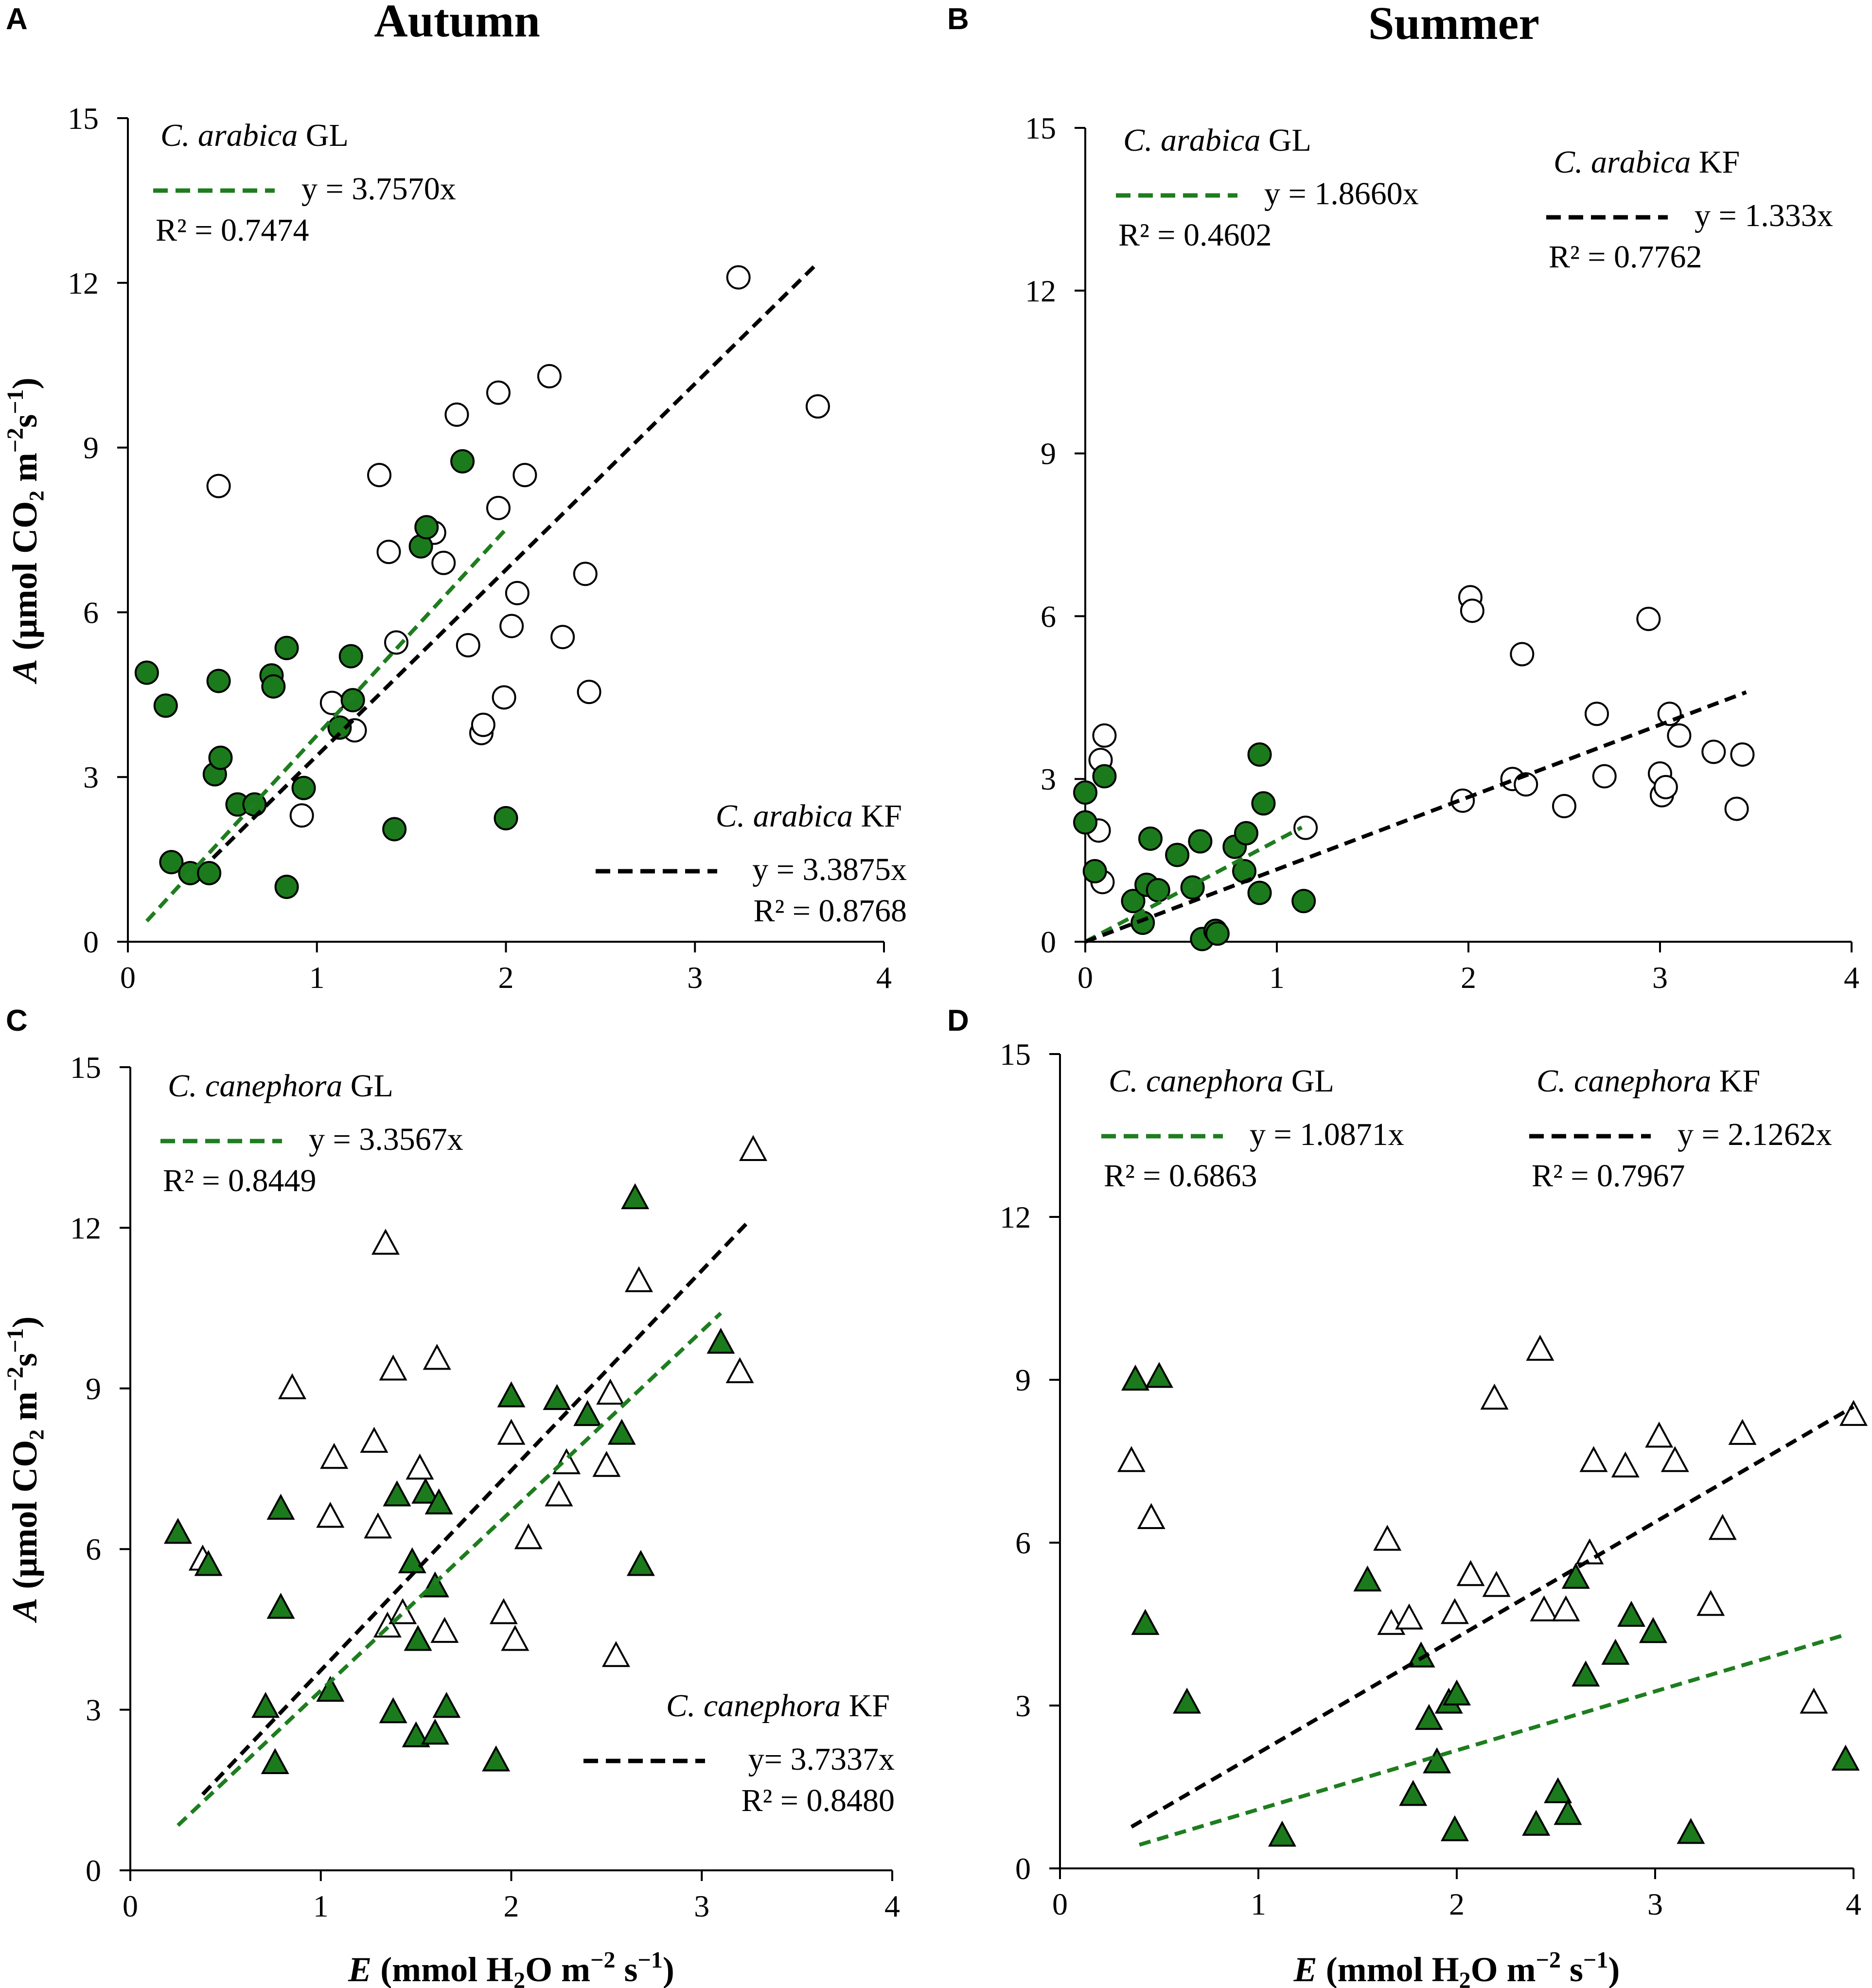 The width and height of the screenshot is (1872, 1988). I want to click on regression-equation: y= 3.7337x, so click(821, 1759).